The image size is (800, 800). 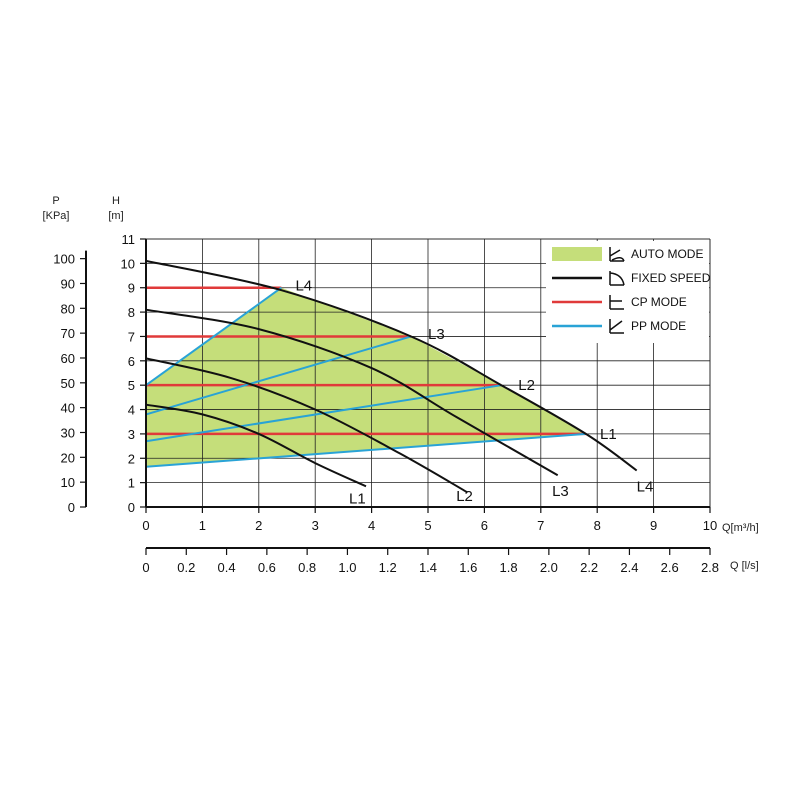 I want to click on auto-mode-icon-shape, so click(x=617, y=254).